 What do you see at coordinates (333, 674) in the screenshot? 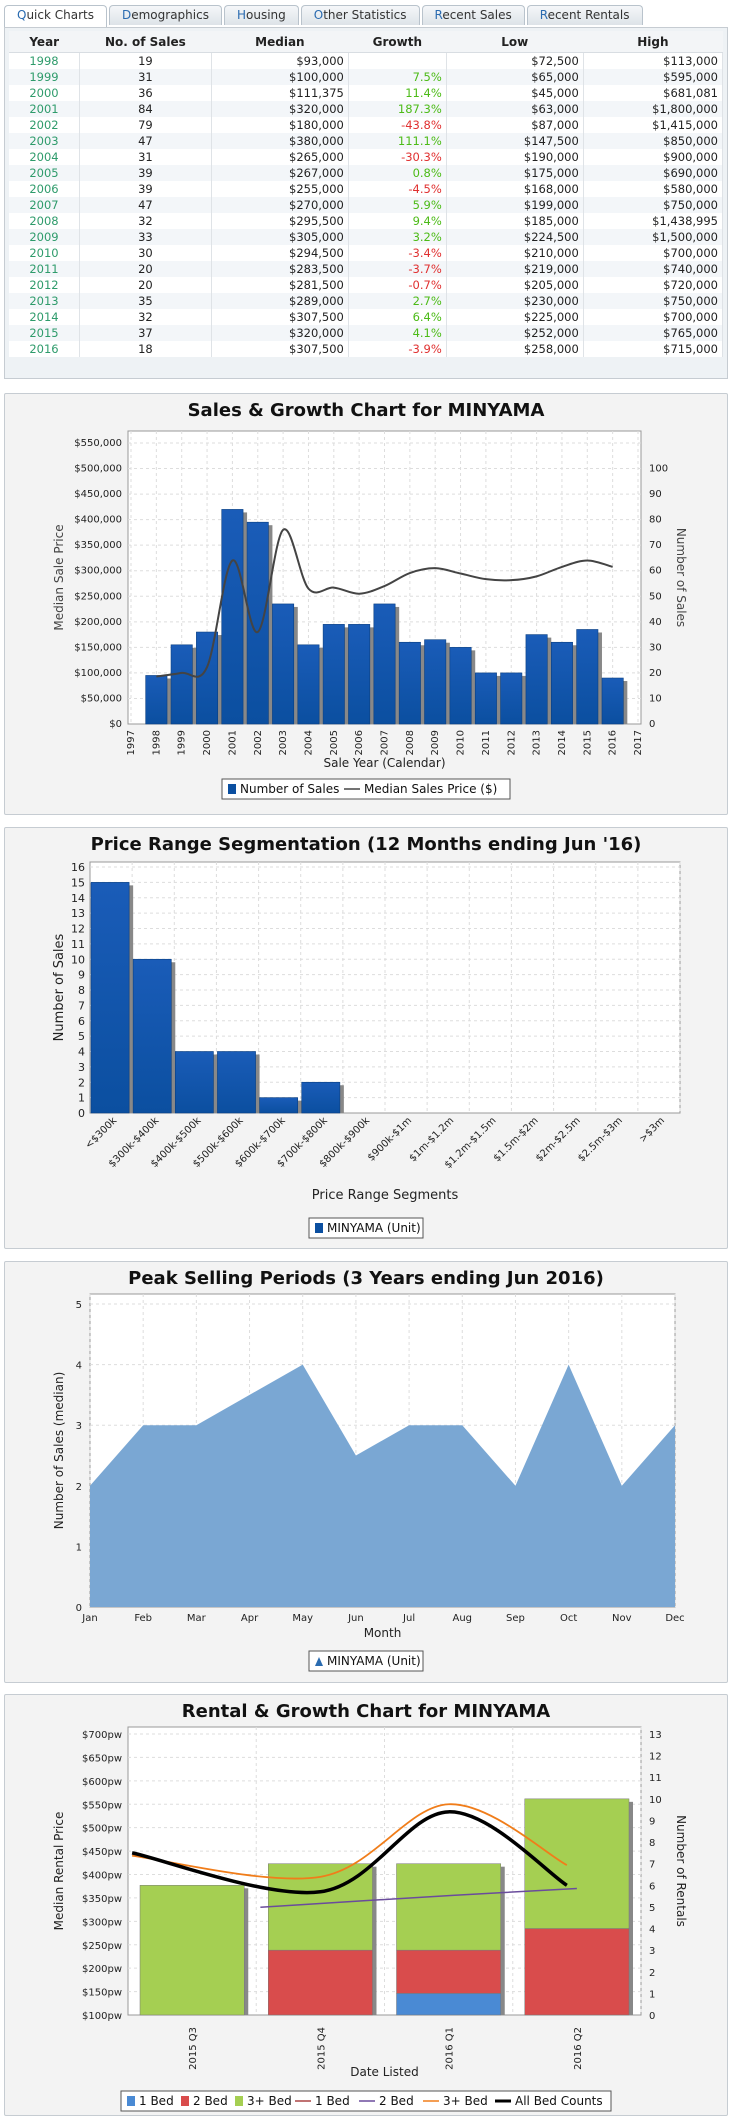
I see `bar-sales-2005` at bounding box center [333, 674].